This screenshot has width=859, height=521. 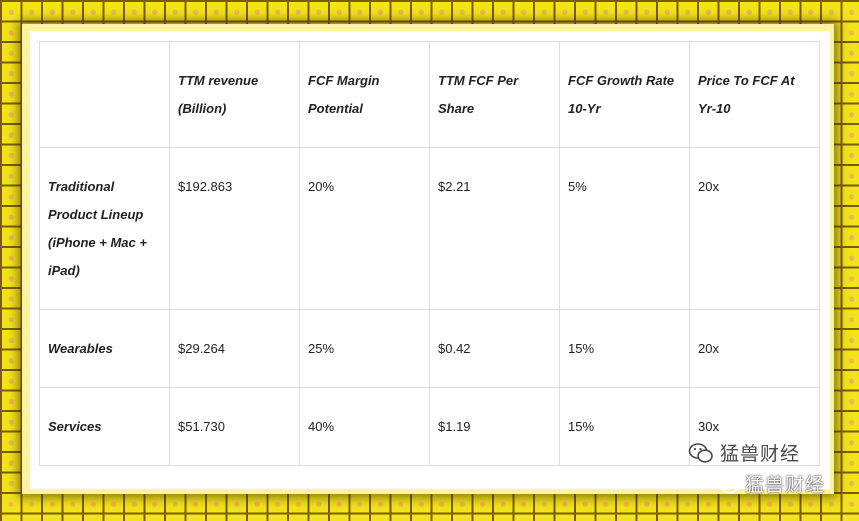 I want to click on table-cell: $192.863, so click(x=234, y=228).